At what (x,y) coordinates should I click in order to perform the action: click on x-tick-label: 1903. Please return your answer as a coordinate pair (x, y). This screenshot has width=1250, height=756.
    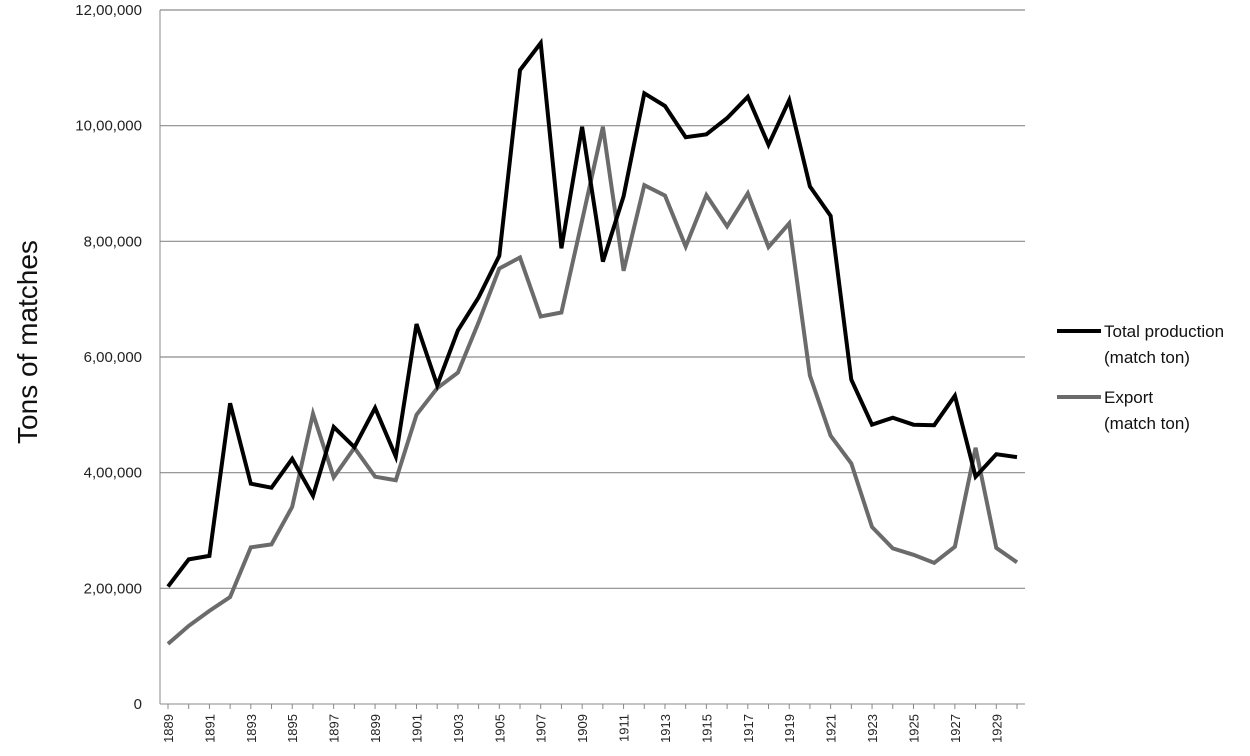
    Looking at the image, I should click on (458, 728).